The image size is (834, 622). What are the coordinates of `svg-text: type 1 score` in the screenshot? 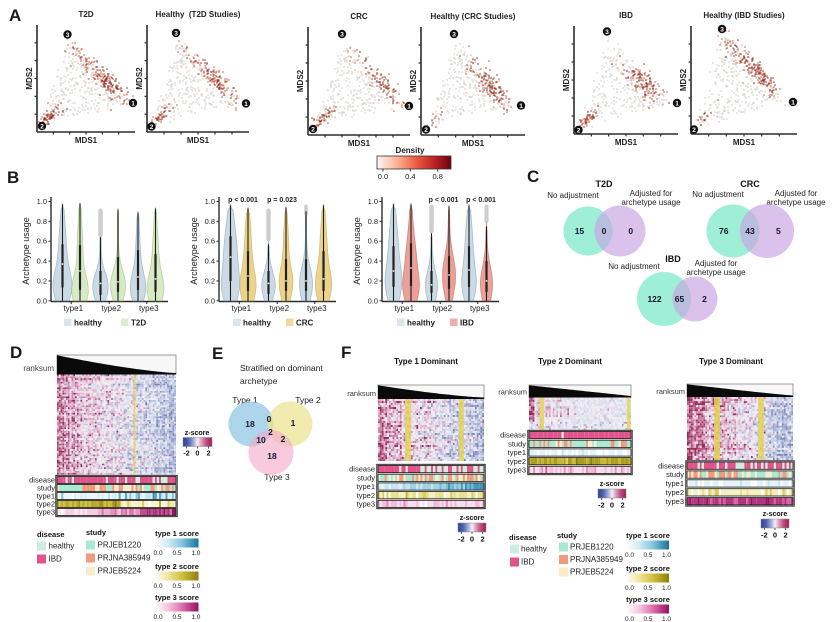 It's located at (177, 533).